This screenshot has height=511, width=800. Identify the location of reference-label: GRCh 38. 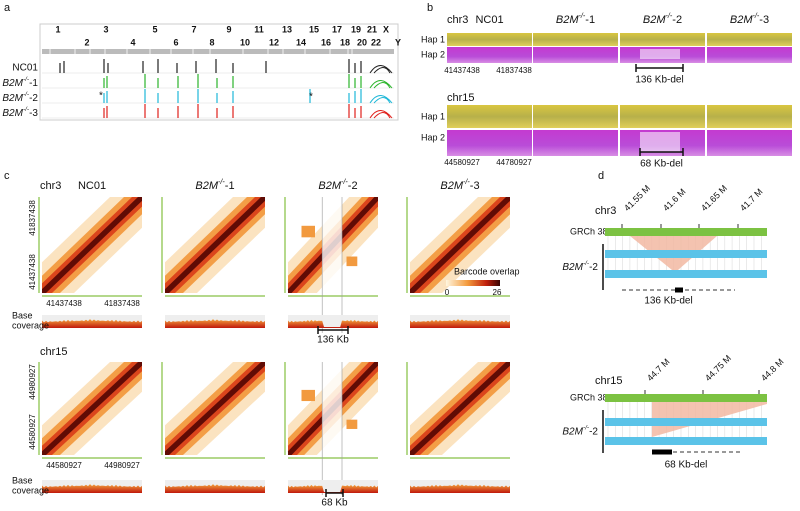
(589, 397).